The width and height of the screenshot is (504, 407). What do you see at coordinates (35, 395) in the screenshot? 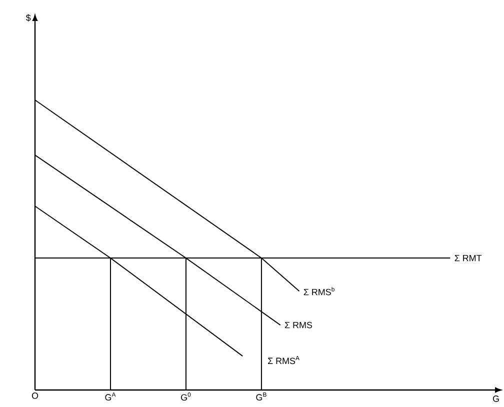
I see `x-tick-label: O` at bounding box center [35, 395].